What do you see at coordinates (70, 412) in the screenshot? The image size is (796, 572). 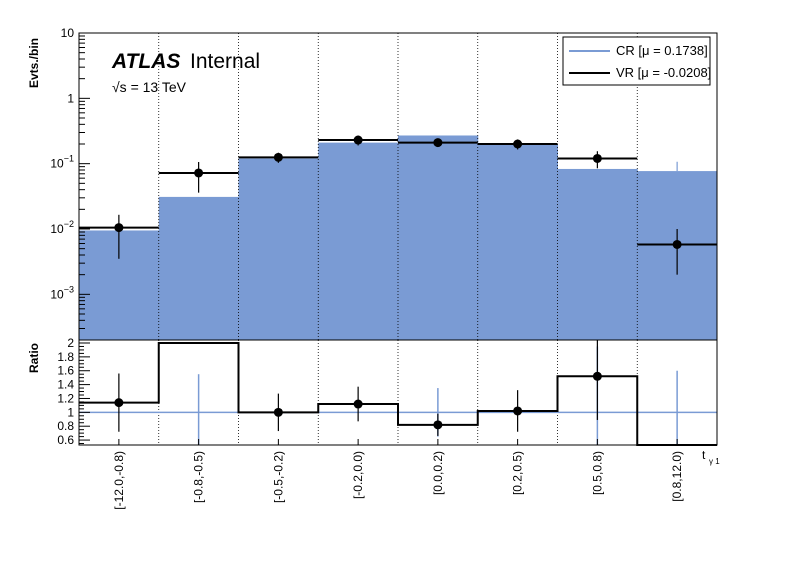 I see `ratio-tick-label: 1` at bounding box center [70, 412].